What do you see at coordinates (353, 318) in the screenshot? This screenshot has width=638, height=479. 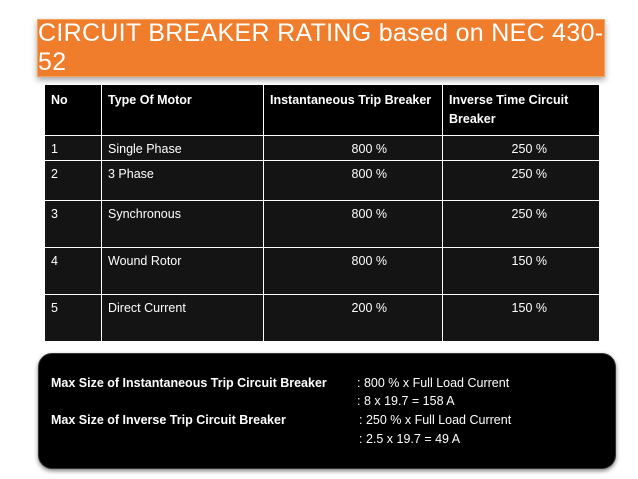 I see `cell-inst: 200 %` at bounding box center [353, 318].